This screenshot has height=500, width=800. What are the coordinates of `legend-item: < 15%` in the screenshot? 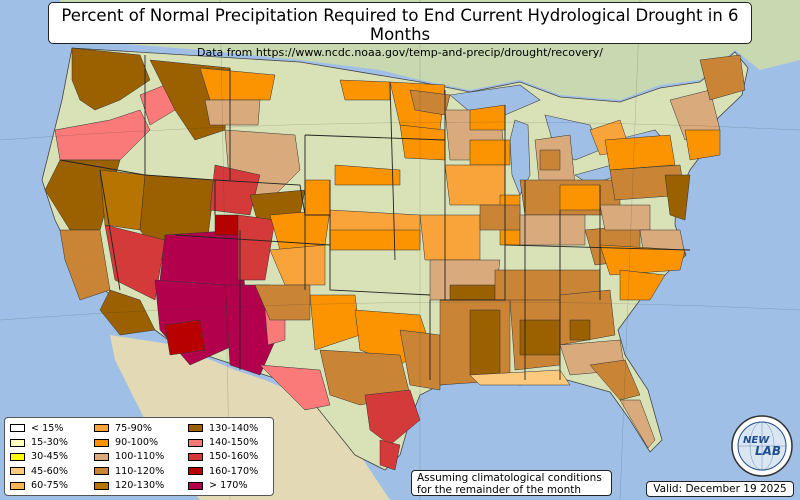 It's located at (39, 428).